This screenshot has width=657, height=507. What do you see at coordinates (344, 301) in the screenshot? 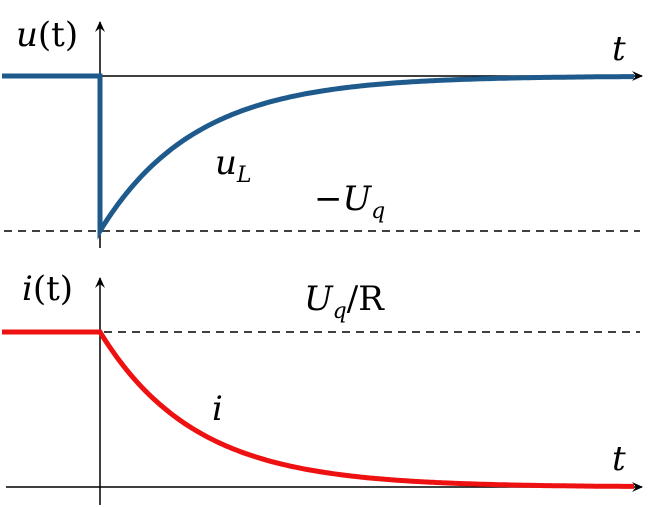
I see `bottom-level-label: Uq/R` at bounding box center [344, 301].